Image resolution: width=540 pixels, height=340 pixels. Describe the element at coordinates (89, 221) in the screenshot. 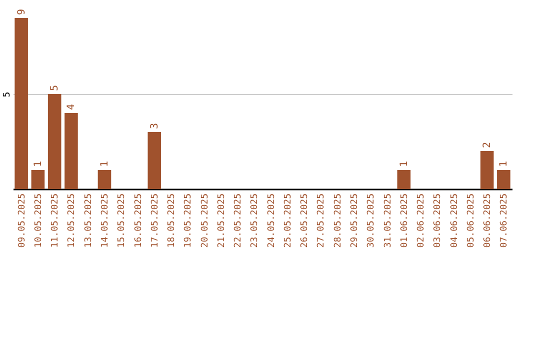

I see `x-tick-label: 13.05.2025` at that location.